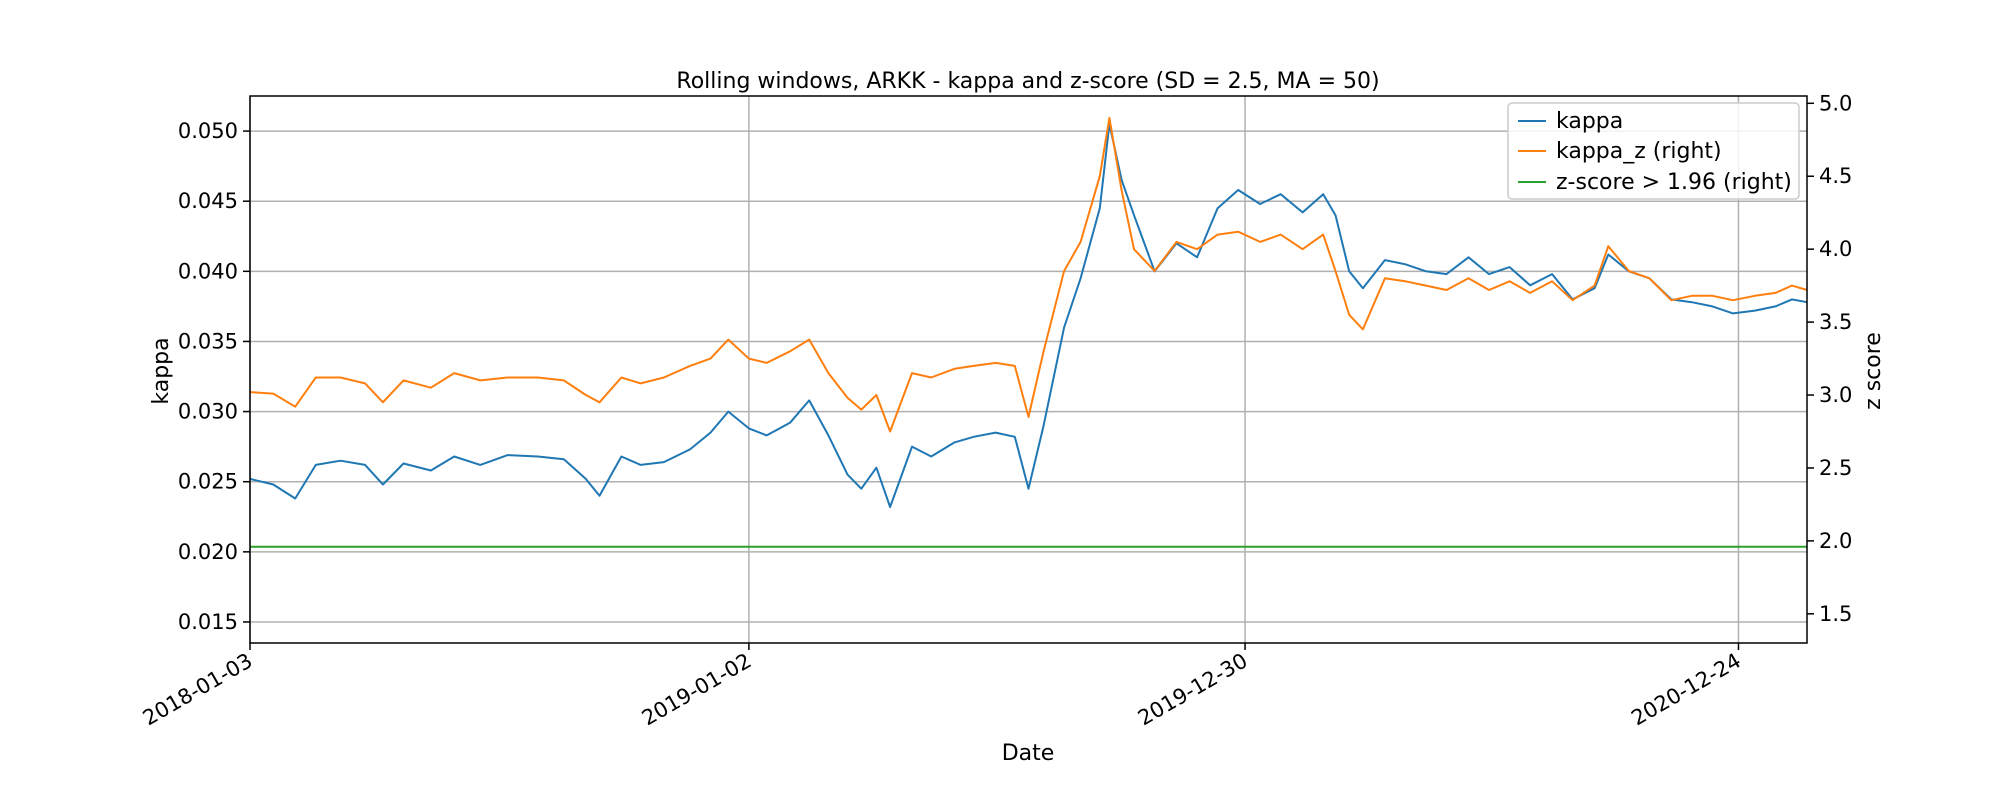  What do you see at coordinates (1835, 468) in the screenshot?
I see `y-right-tick-label: 2.5` at bounding box center [1835, 468].